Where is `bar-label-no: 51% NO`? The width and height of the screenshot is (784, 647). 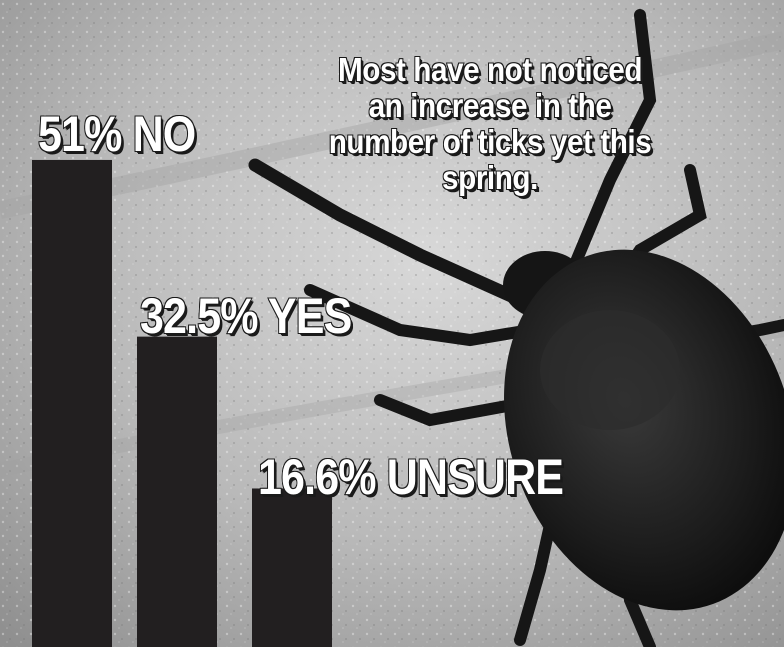 bar-label-no: 51% NO is located at coordinates (117, 134).